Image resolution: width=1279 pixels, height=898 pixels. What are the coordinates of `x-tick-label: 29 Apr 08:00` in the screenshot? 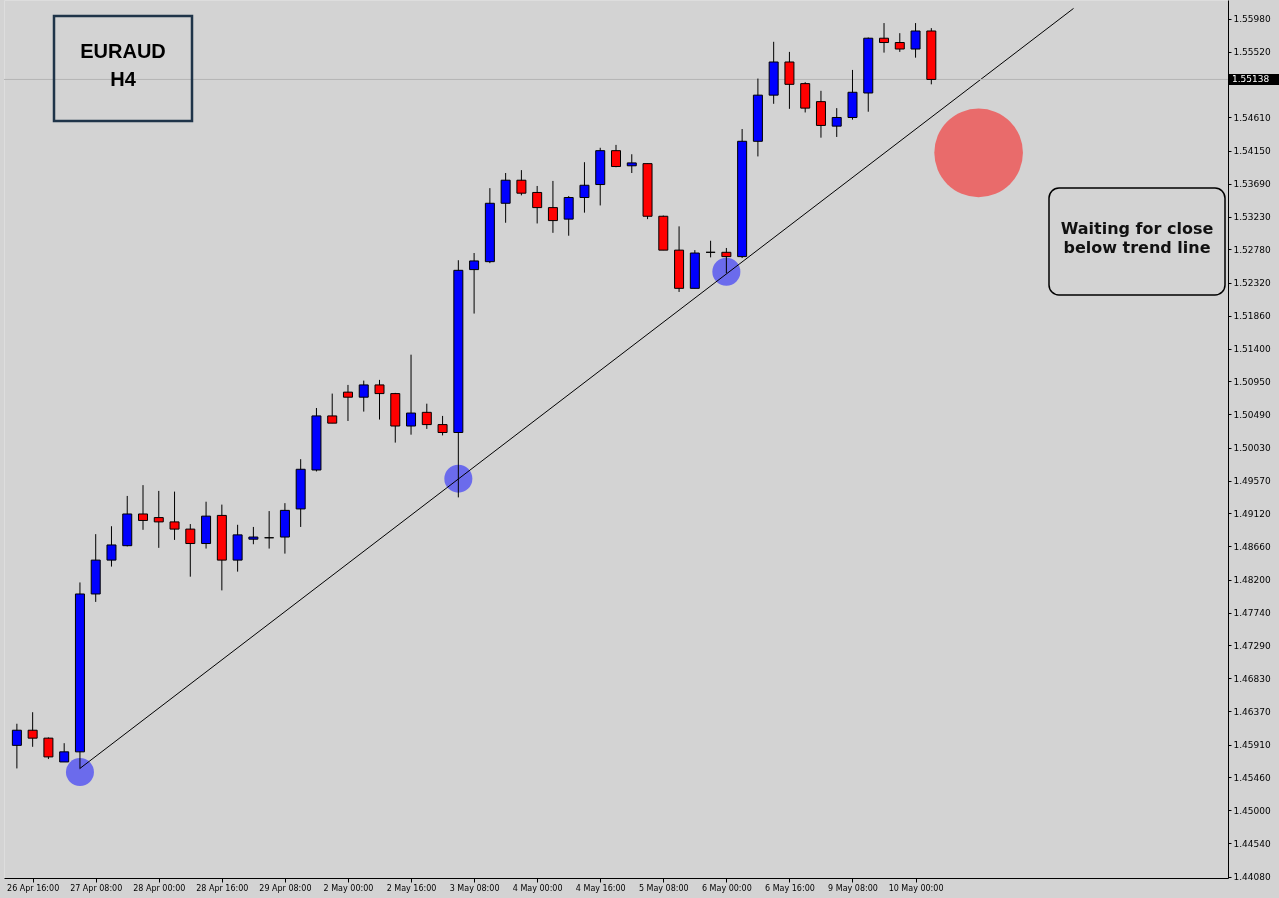 It's located at (285, 888).